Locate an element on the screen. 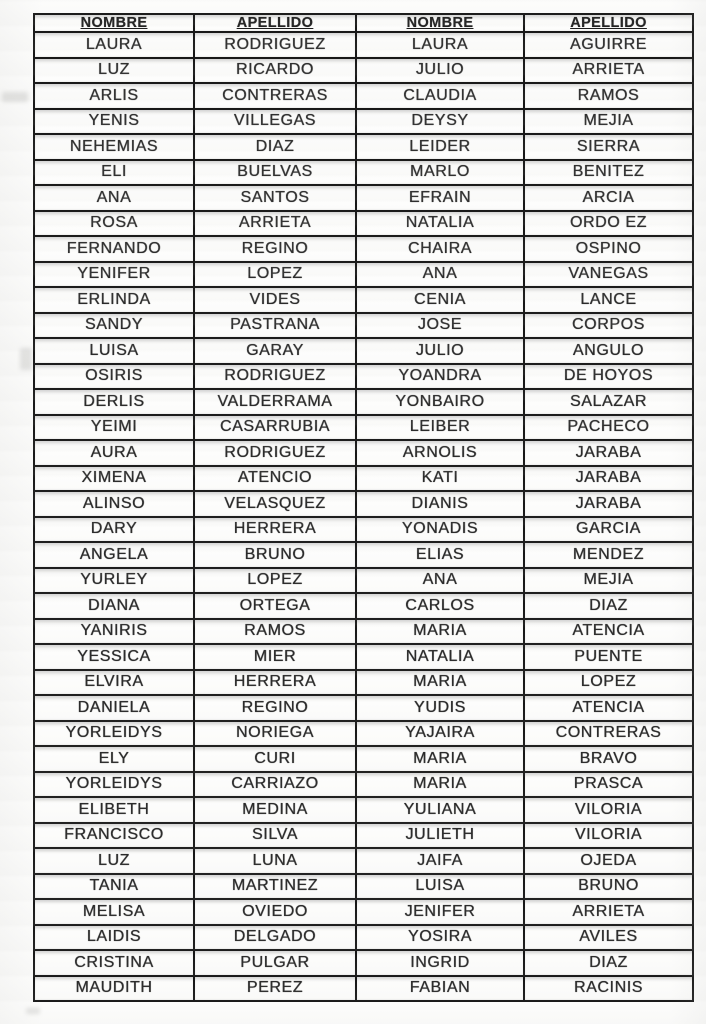 The width and height of the screenshot is (706, 1024). cell-apellido: RAMOS is located at coordinates (275, 631).